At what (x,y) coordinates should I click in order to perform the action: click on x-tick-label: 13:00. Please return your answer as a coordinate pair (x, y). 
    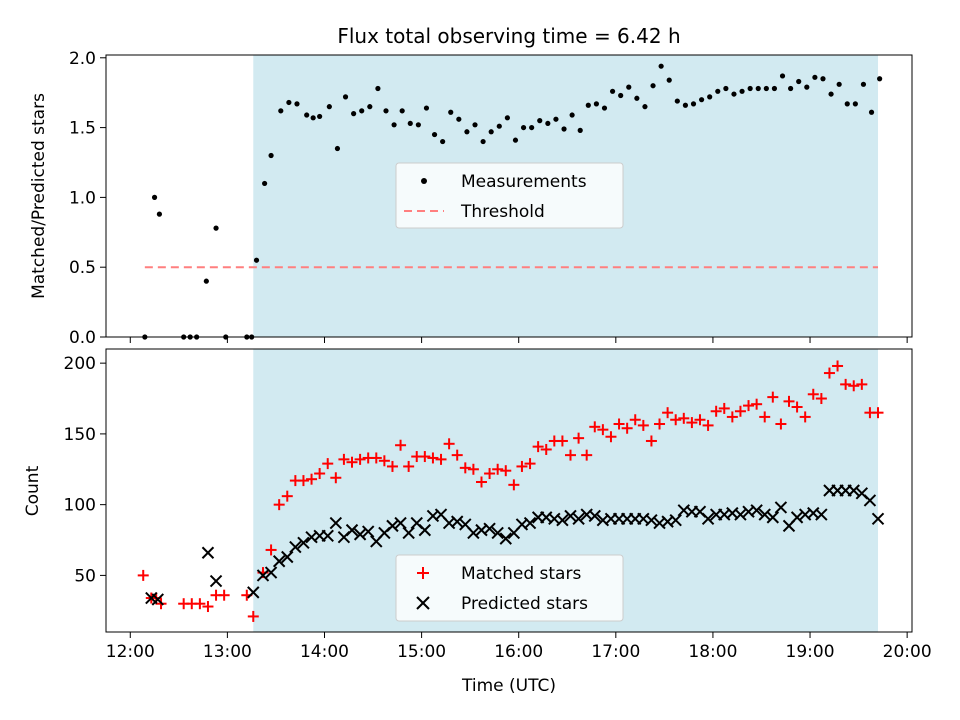
    Looking at the image, I should click on (227, 652).